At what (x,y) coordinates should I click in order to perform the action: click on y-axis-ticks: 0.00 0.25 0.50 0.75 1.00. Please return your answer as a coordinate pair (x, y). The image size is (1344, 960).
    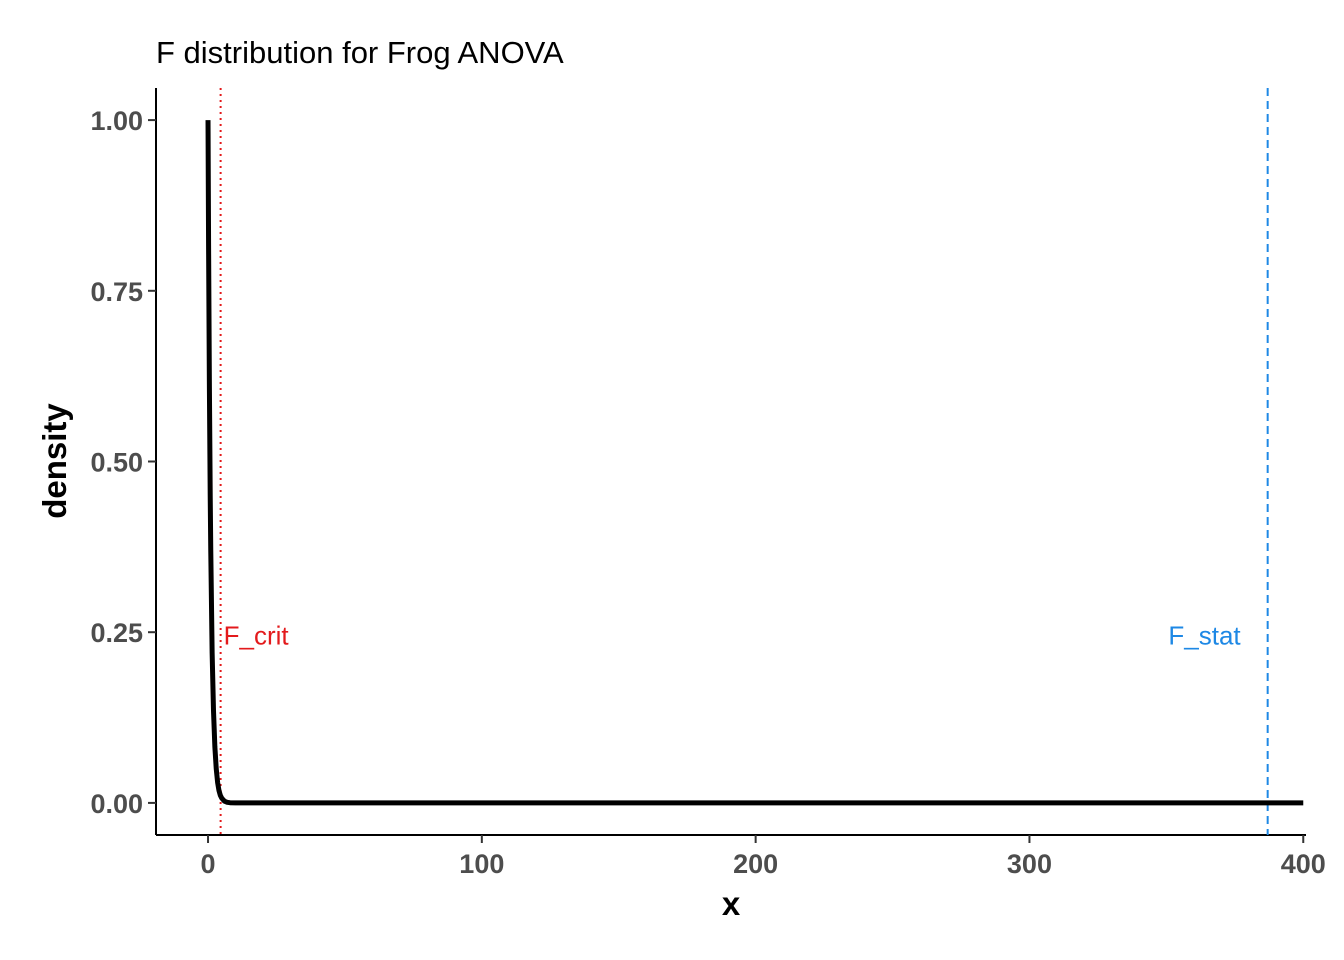
    Looking at the image, I should click on (123, 462).